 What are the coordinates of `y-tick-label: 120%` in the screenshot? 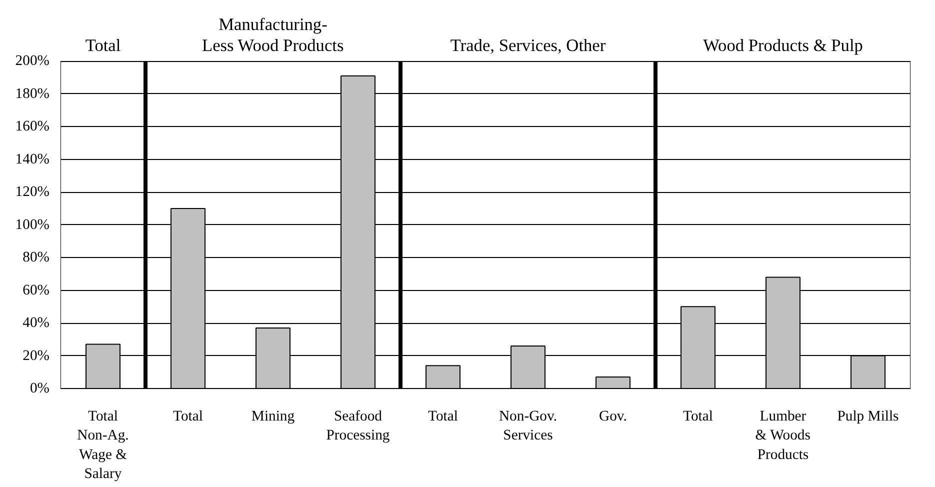 It's located at (32, 192).